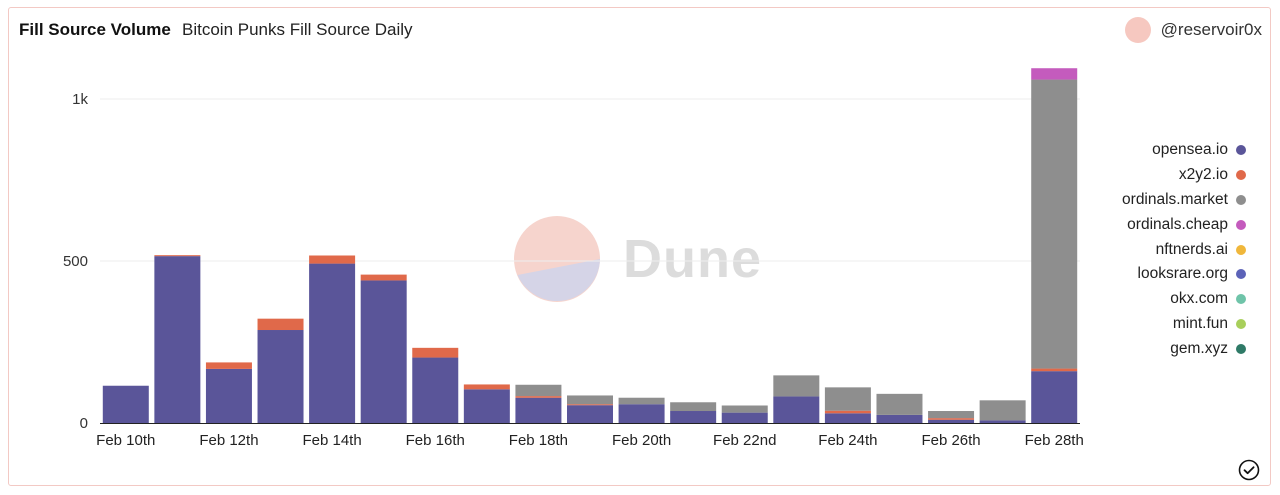 Image resolution: width=1280 pixels, height=495 pixels. What do you see at coordinates (1199, 348) in the screenshot?
I see `legend-label: gem.xyz` at bounding box center [1199, 348].